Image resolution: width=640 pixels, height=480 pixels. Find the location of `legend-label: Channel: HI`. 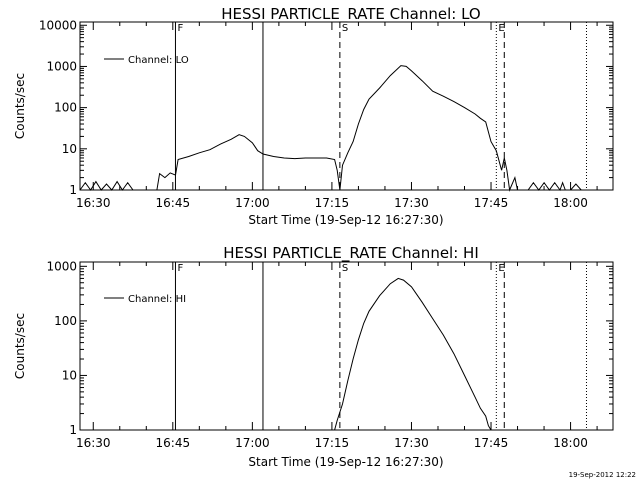

legend-label: Channel: HI is located at coordinates (157, 299).